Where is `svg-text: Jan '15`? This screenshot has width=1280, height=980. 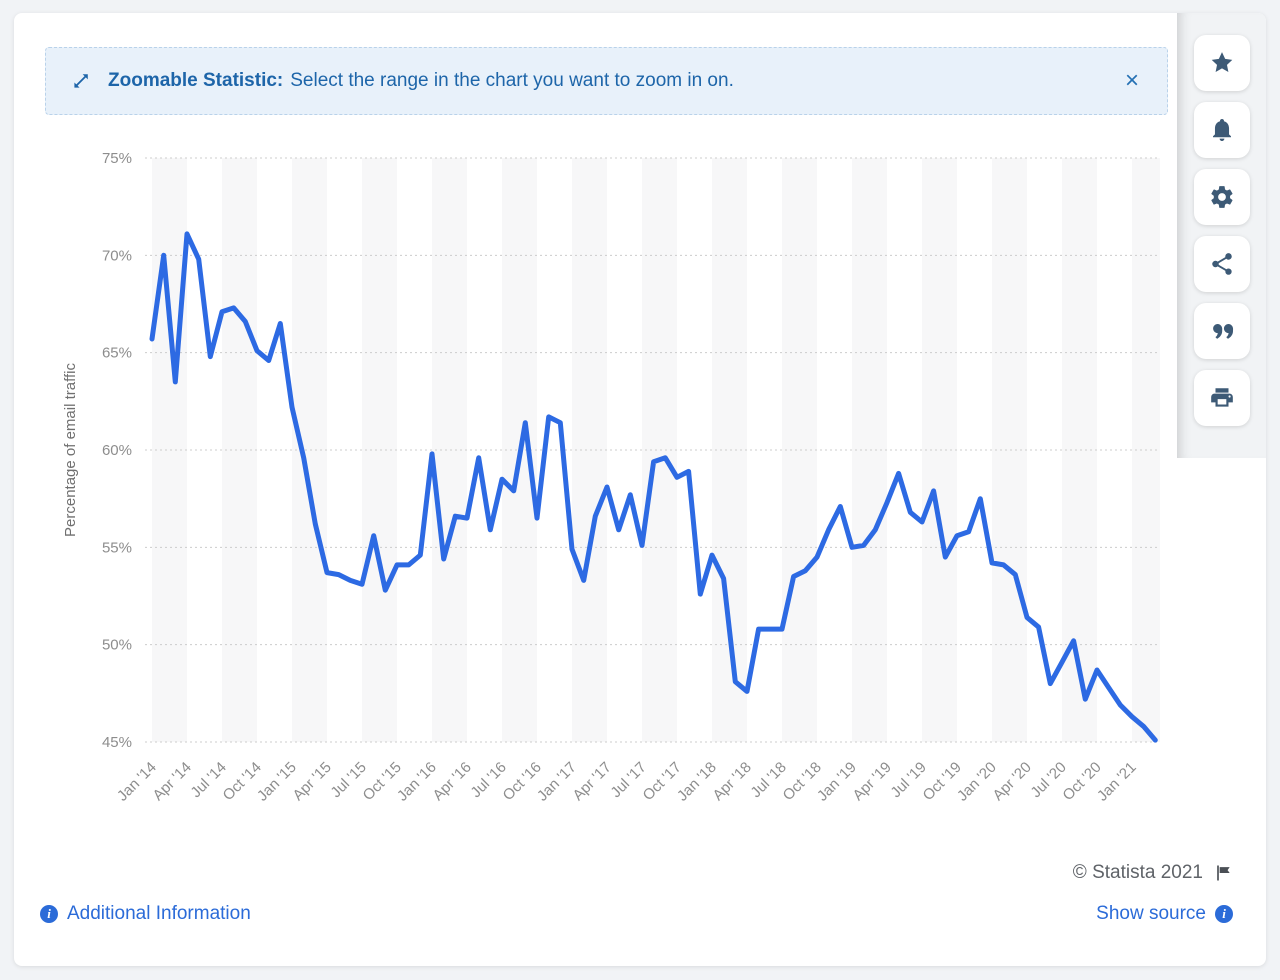 svg-text: Jan '15 is located at coordinates (277, 782).